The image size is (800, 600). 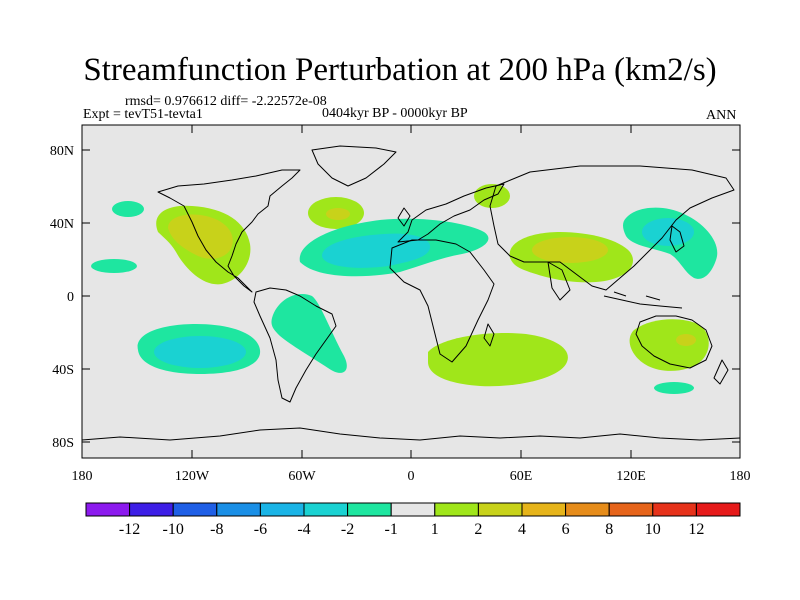 I want to click on colorbar-label: -1, so click(x=391, y=529).